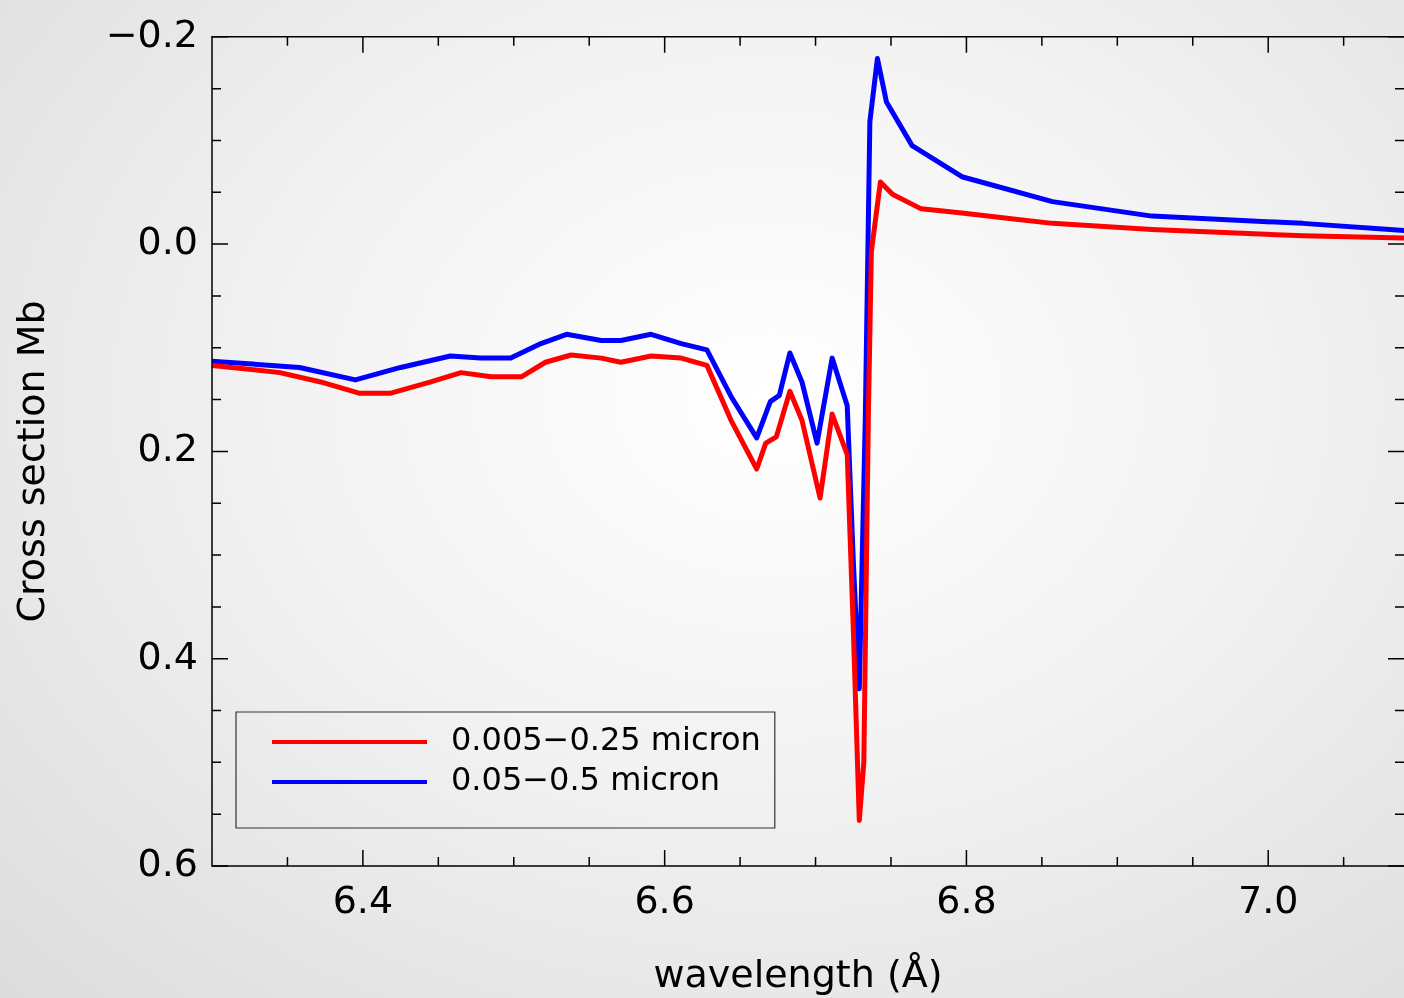 This screenshot has height=998, width=1404. I want to click on y-tick-label: −0.2, so click(151, 33).